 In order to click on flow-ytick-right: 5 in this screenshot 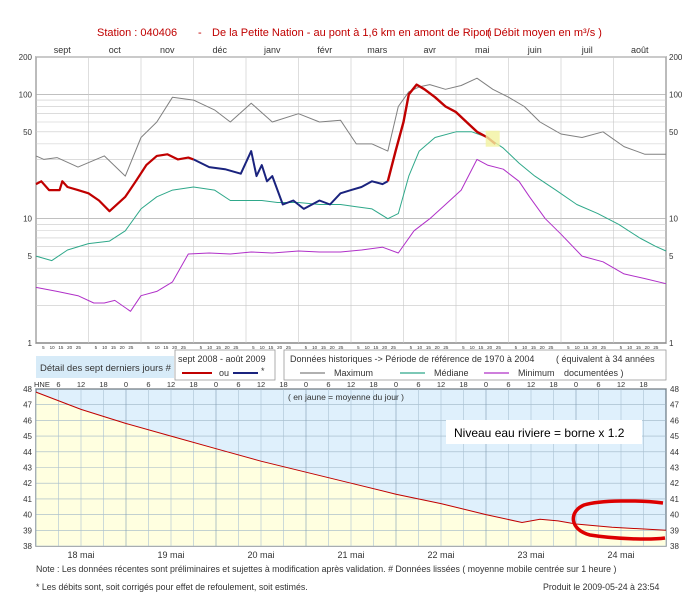, I will do `click(671, 256)`.